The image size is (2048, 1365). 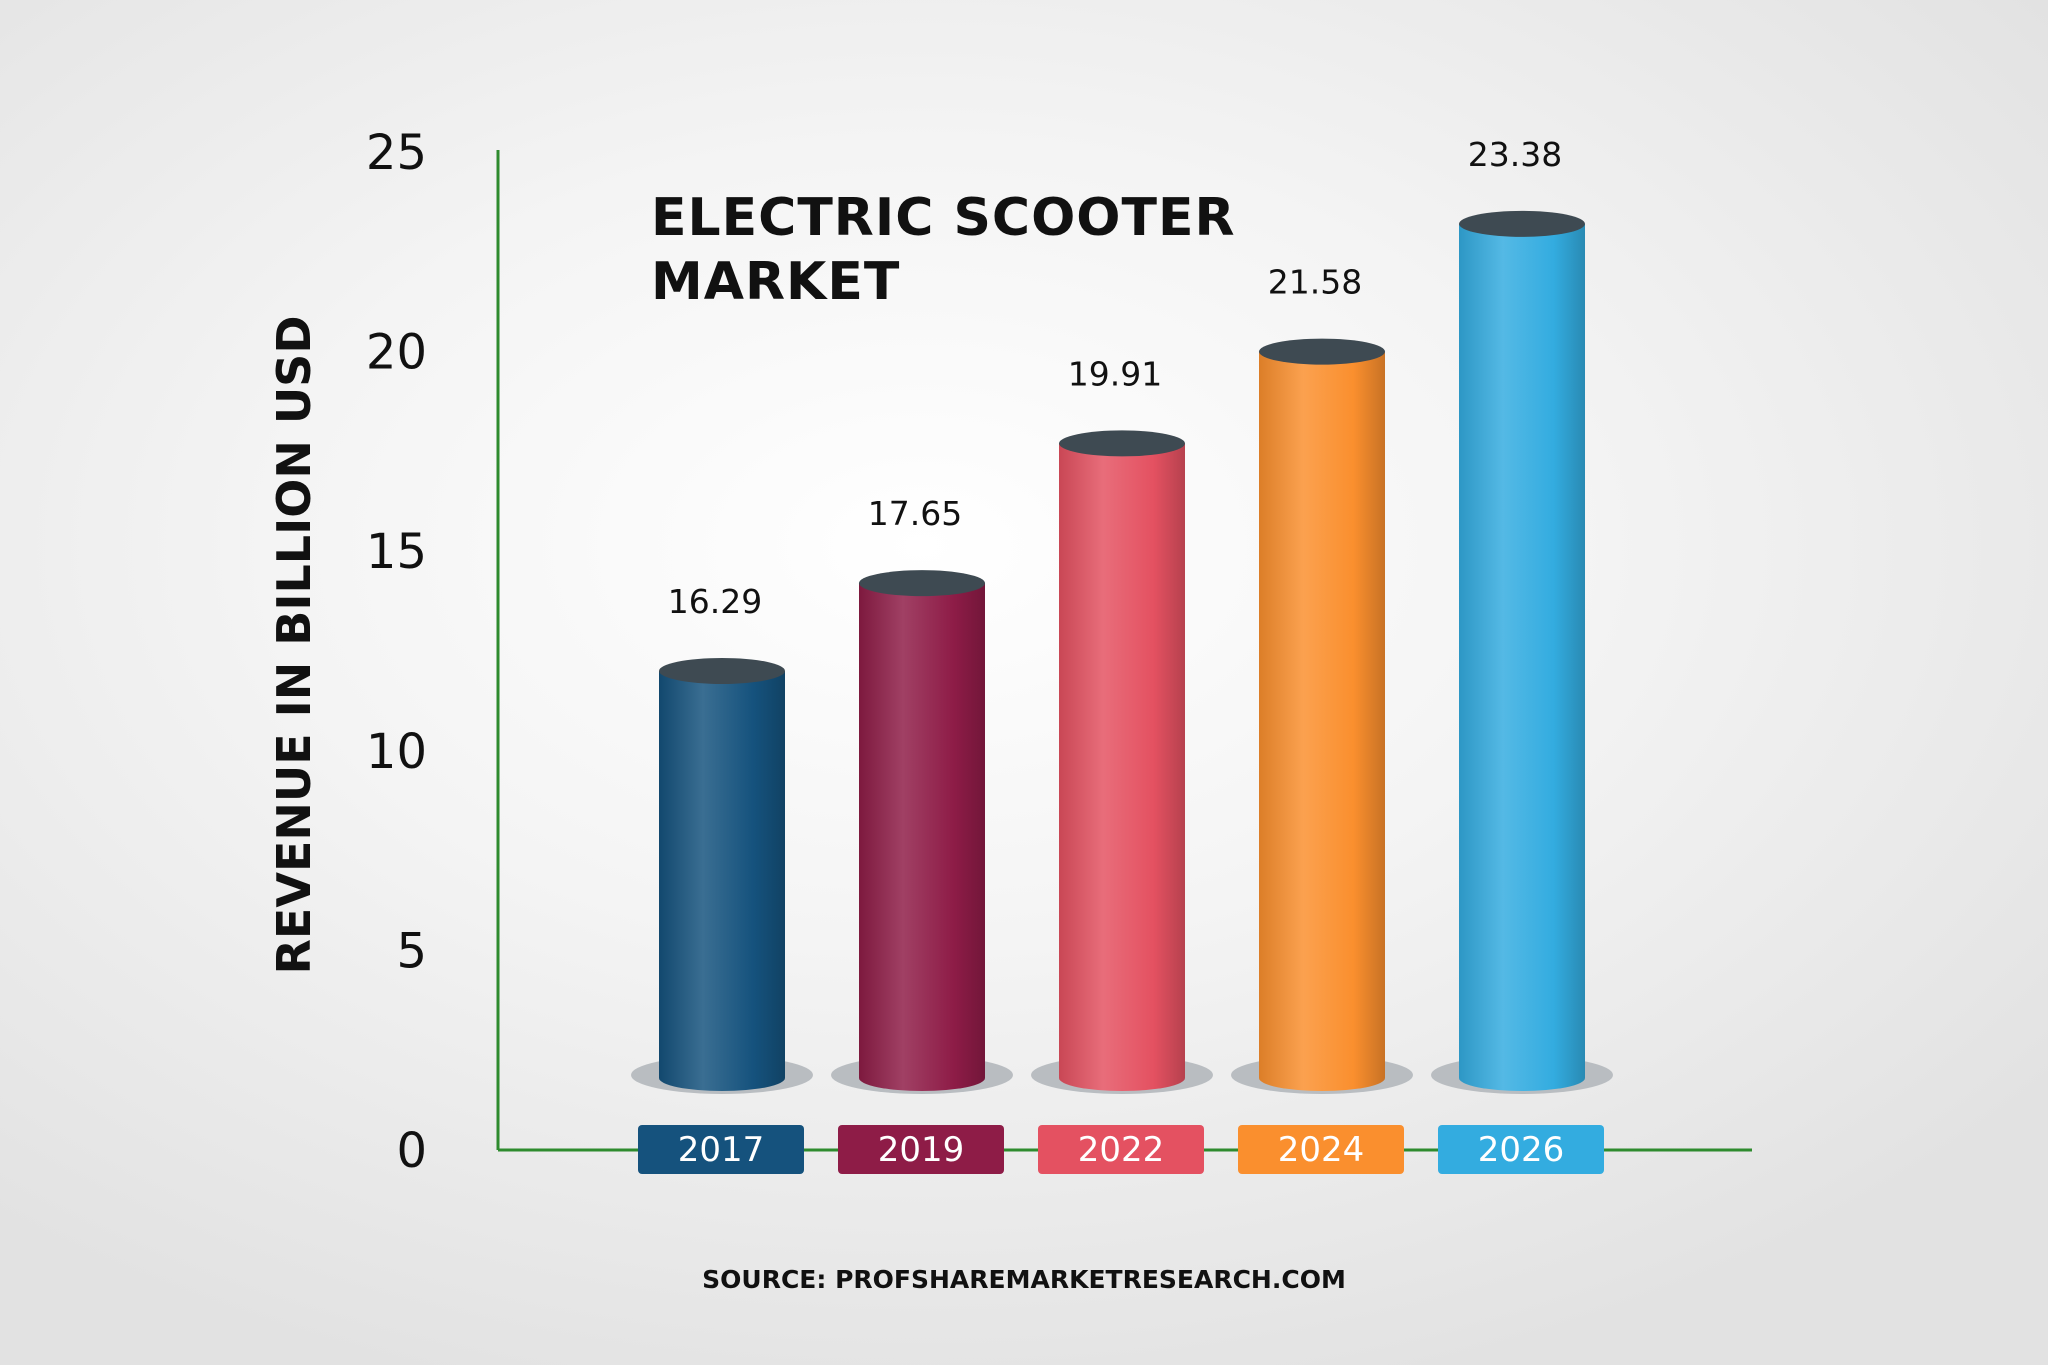 I want to click on y-tick-labels: 0 5 10 15 20 25, so click(x=396, y=652).